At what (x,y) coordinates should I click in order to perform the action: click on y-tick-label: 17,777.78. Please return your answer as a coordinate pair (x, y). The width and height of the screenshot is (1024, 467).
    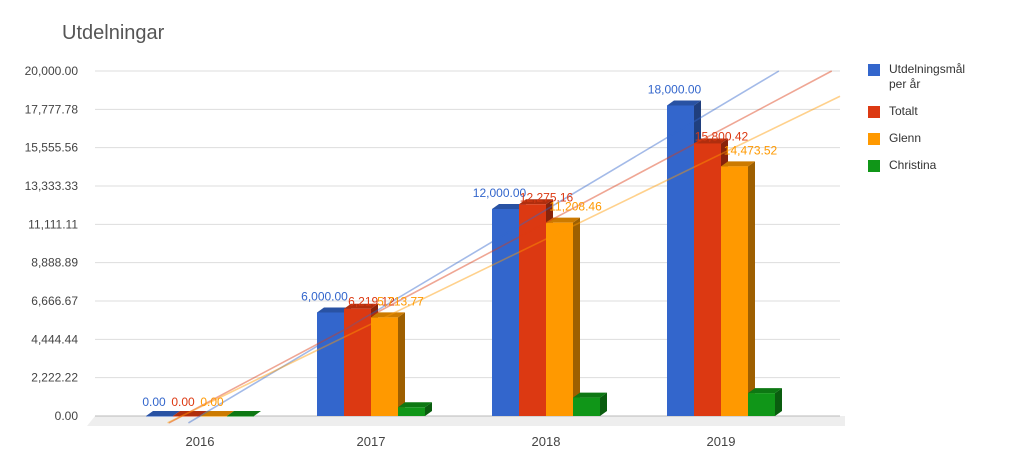
    Looking at the image, I should click on (52, 109).